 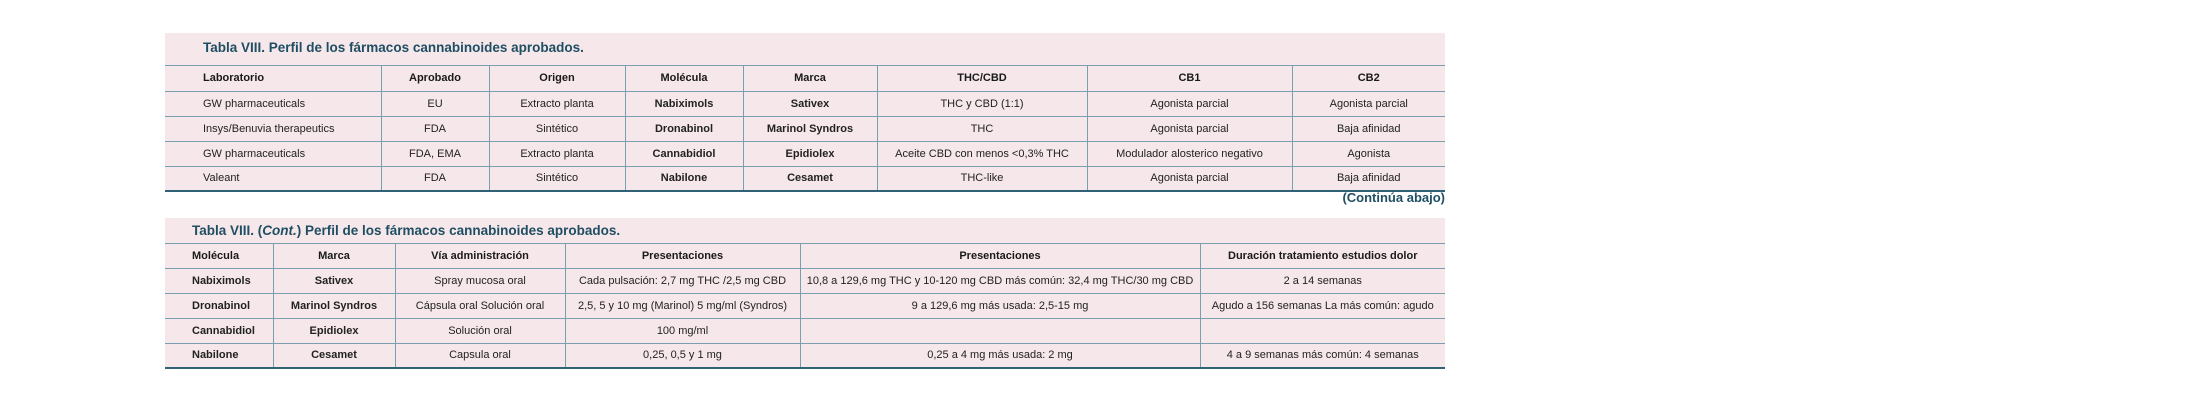 I want to click on table-cell: 0,25 a 4 mg más usada: 2 mg, so click(x=1000, y=356).